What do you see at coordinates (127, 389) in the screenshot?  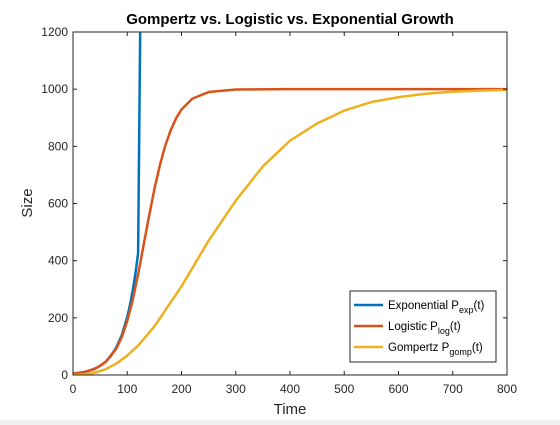 I see `x-tick-label: 100` at bounding box center [127, 389].